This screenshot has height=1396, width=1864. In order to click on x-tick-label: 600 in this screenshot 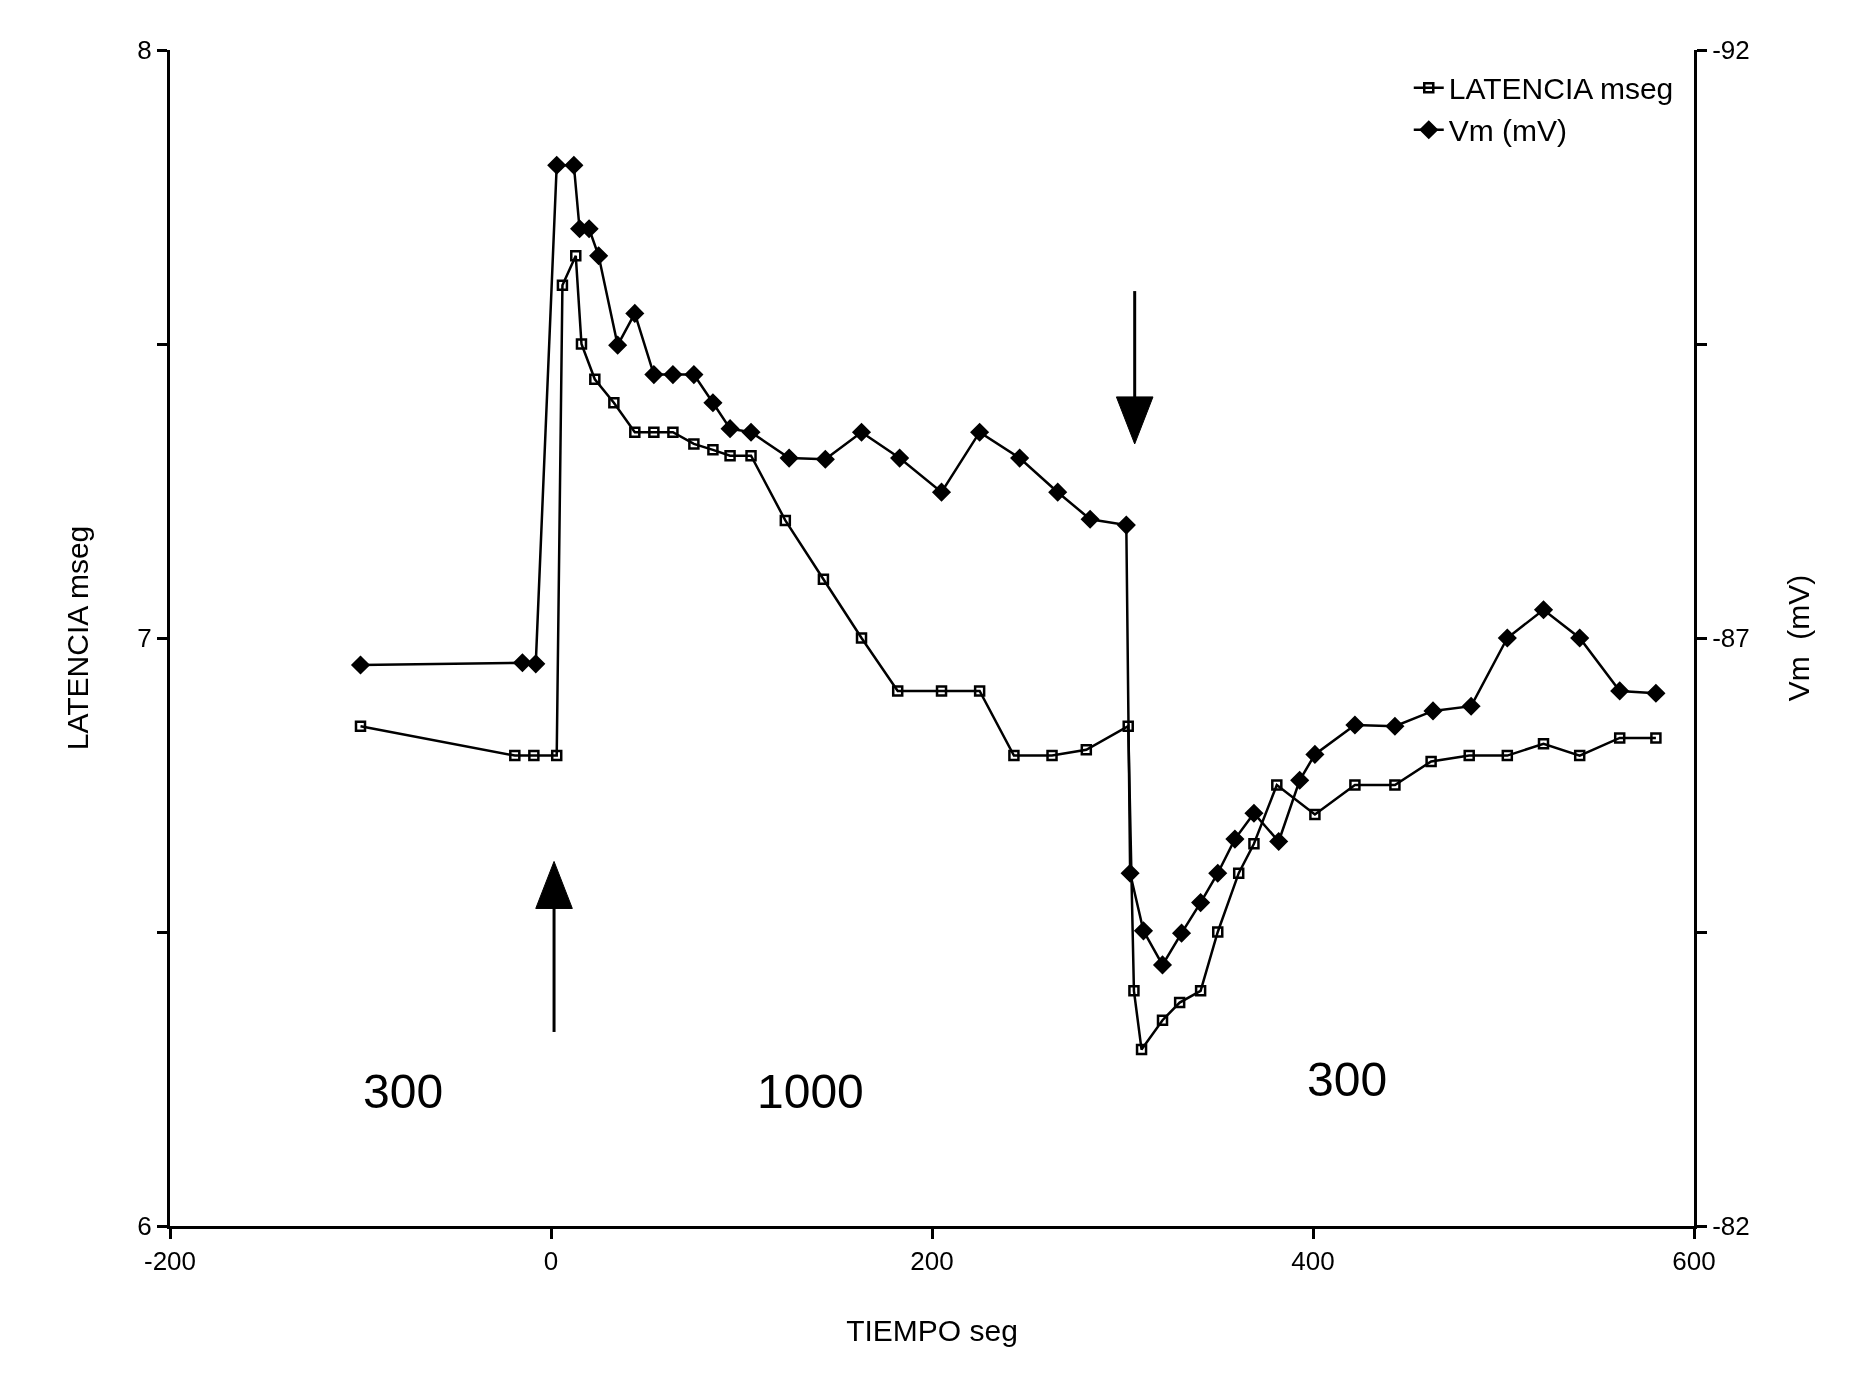, I will do `click(1694, 1261)`.